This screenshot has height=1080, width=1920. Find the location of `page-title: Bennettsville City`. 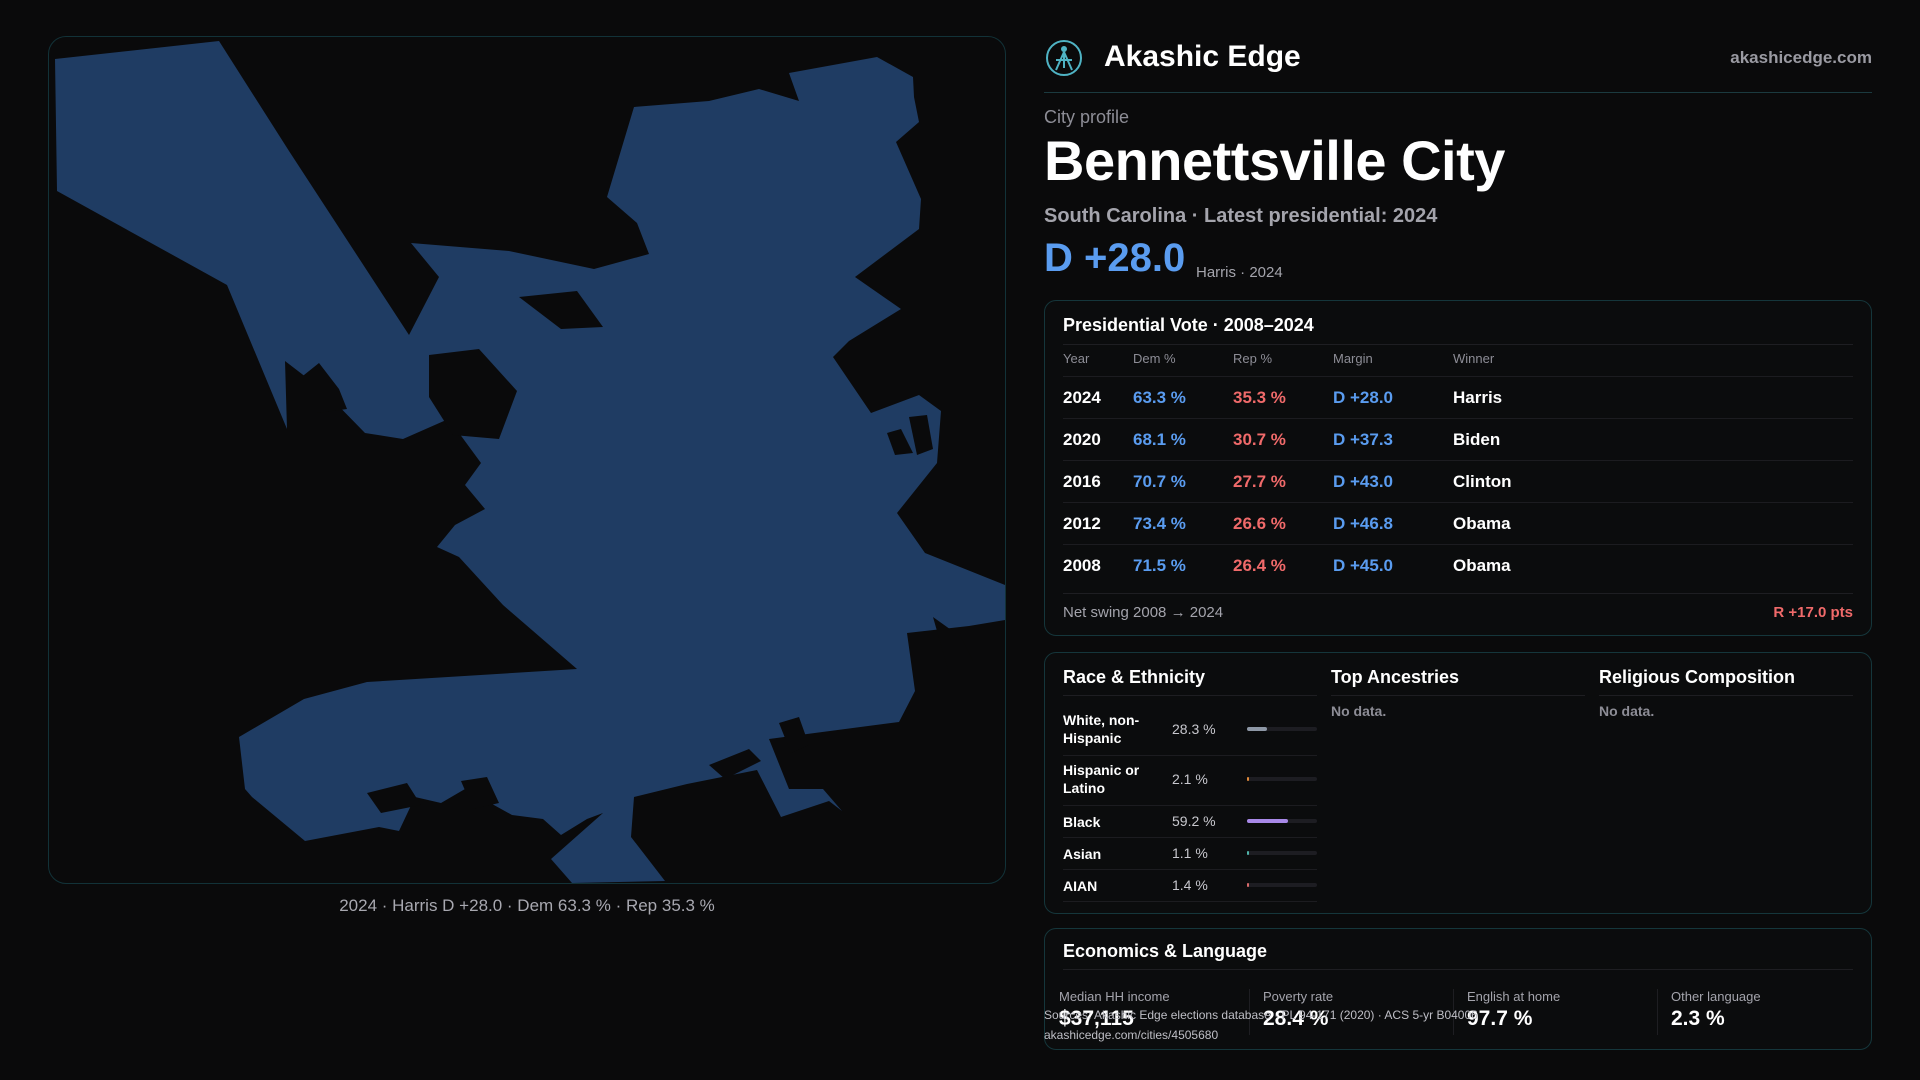

page-title: Bennettsville City is located at coordinates (1274, 160).